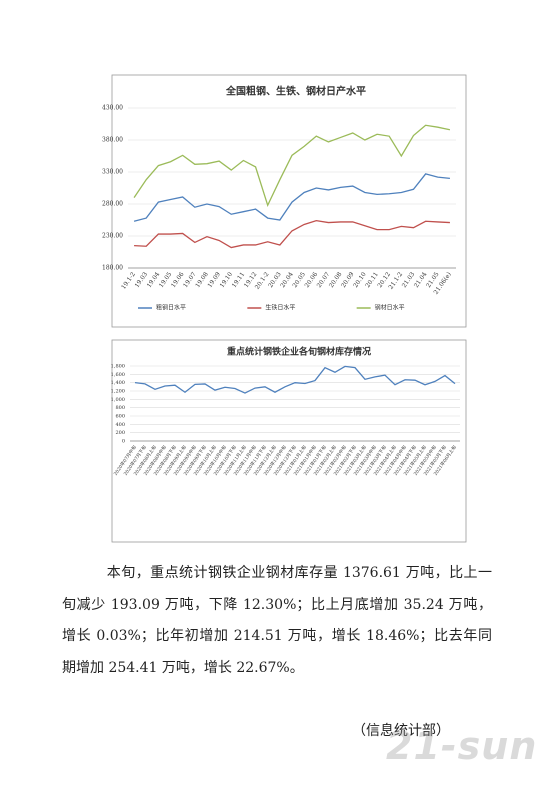  What do you see at coordinates (120, 433) in the screenshot?
I see `y-tick-label: 200` at bounding box center [120, 433].